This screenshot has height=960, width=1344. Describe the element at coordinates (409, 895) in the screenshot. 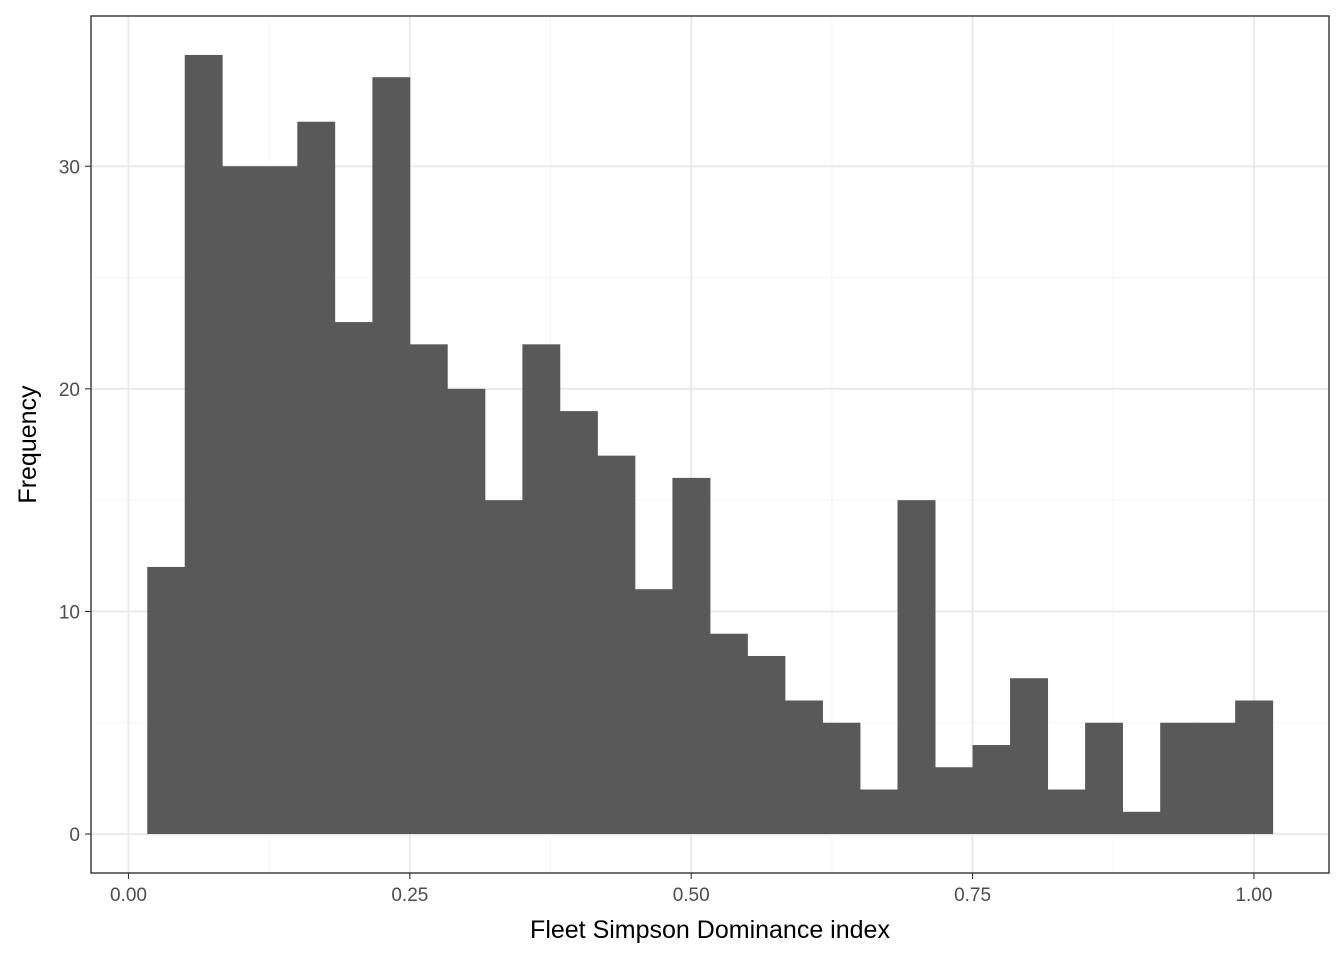

I see `x-tick-label: 0.25` at that location.